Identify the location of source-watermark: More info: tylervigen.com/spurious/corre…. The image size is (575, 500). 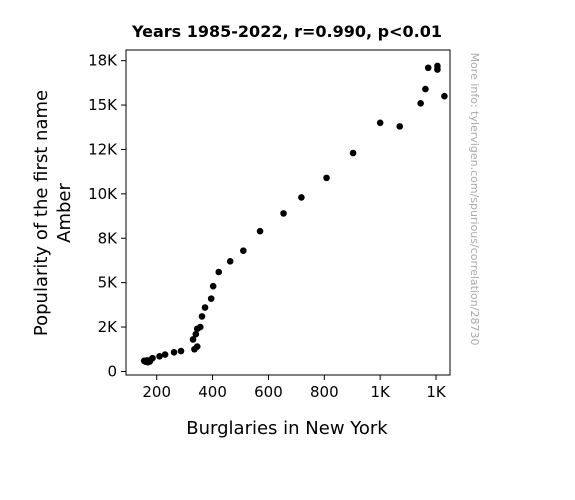
(474, 199).